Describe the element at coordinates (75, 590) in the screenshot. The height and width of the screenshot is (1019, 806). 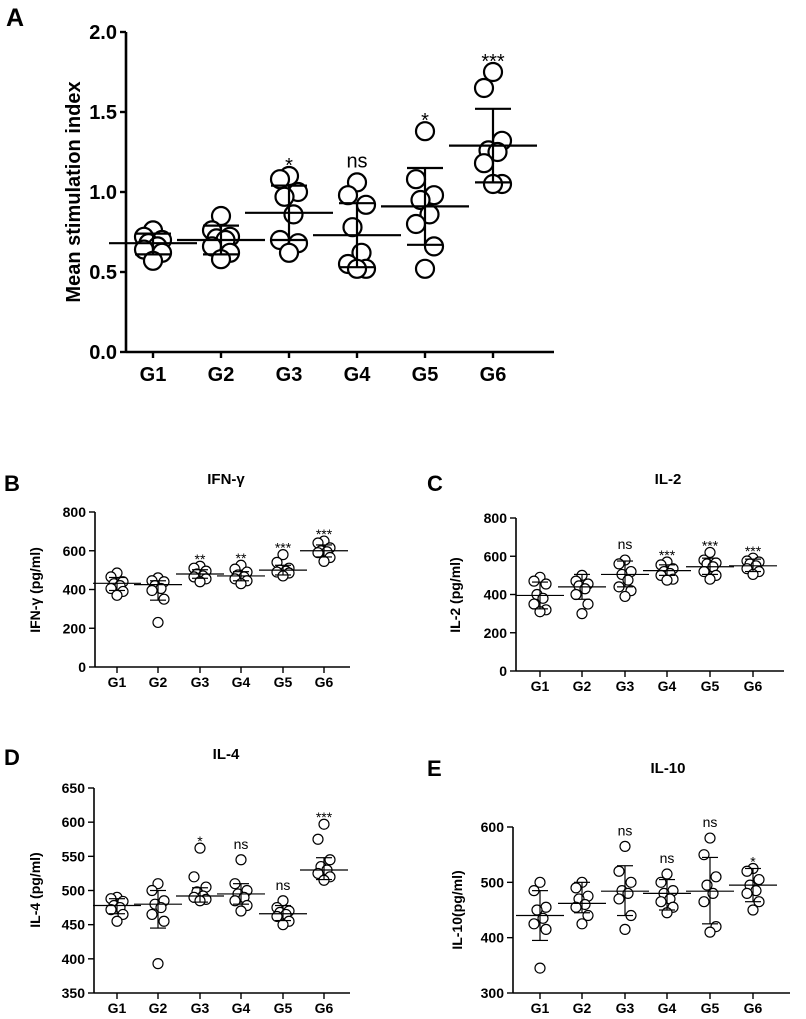
I see `panel-B-y-tick-label: 400` at that location.